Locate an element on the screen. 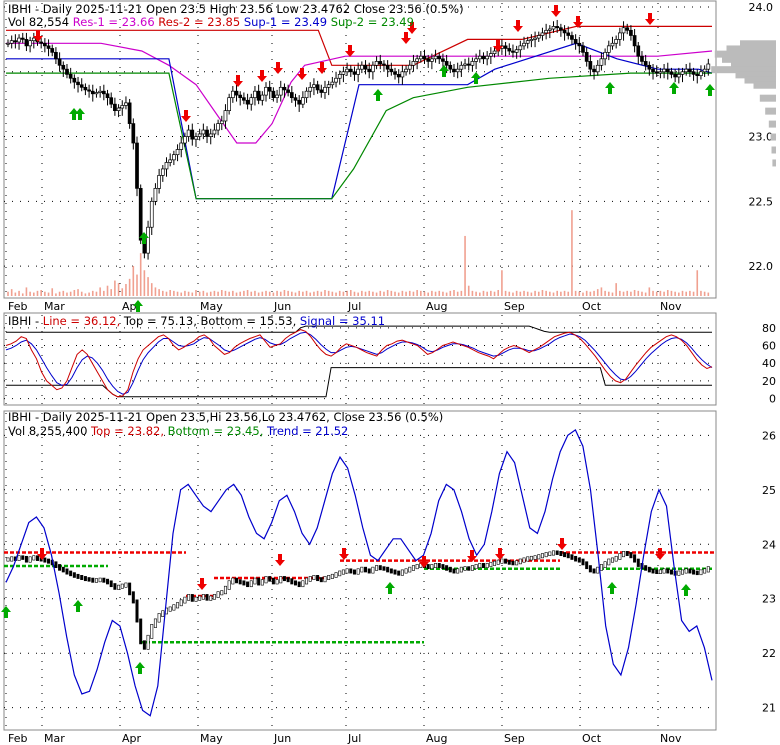 Image resolution: width=780 pixels, height=745 pixels. osc-legend-part-3: Bottom = 15.53, is located at coordinates (246, 321).